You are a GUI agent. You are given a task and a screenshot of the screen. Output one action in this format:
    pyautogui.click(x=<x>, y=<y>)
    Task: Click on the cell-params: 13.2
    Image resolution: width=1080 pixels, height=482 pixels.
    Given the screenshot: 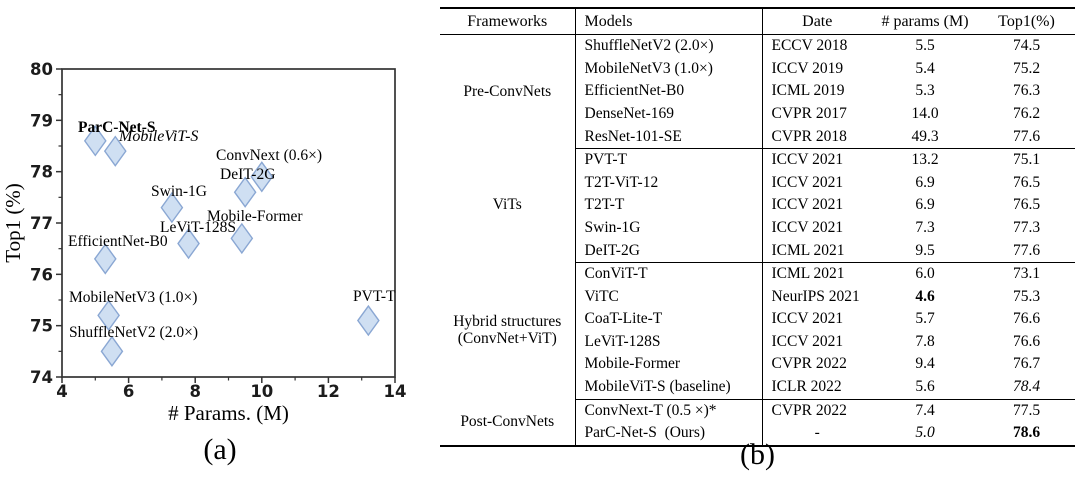 What is the action you would take?
    pyautogui.click(x=925, y=160)
    